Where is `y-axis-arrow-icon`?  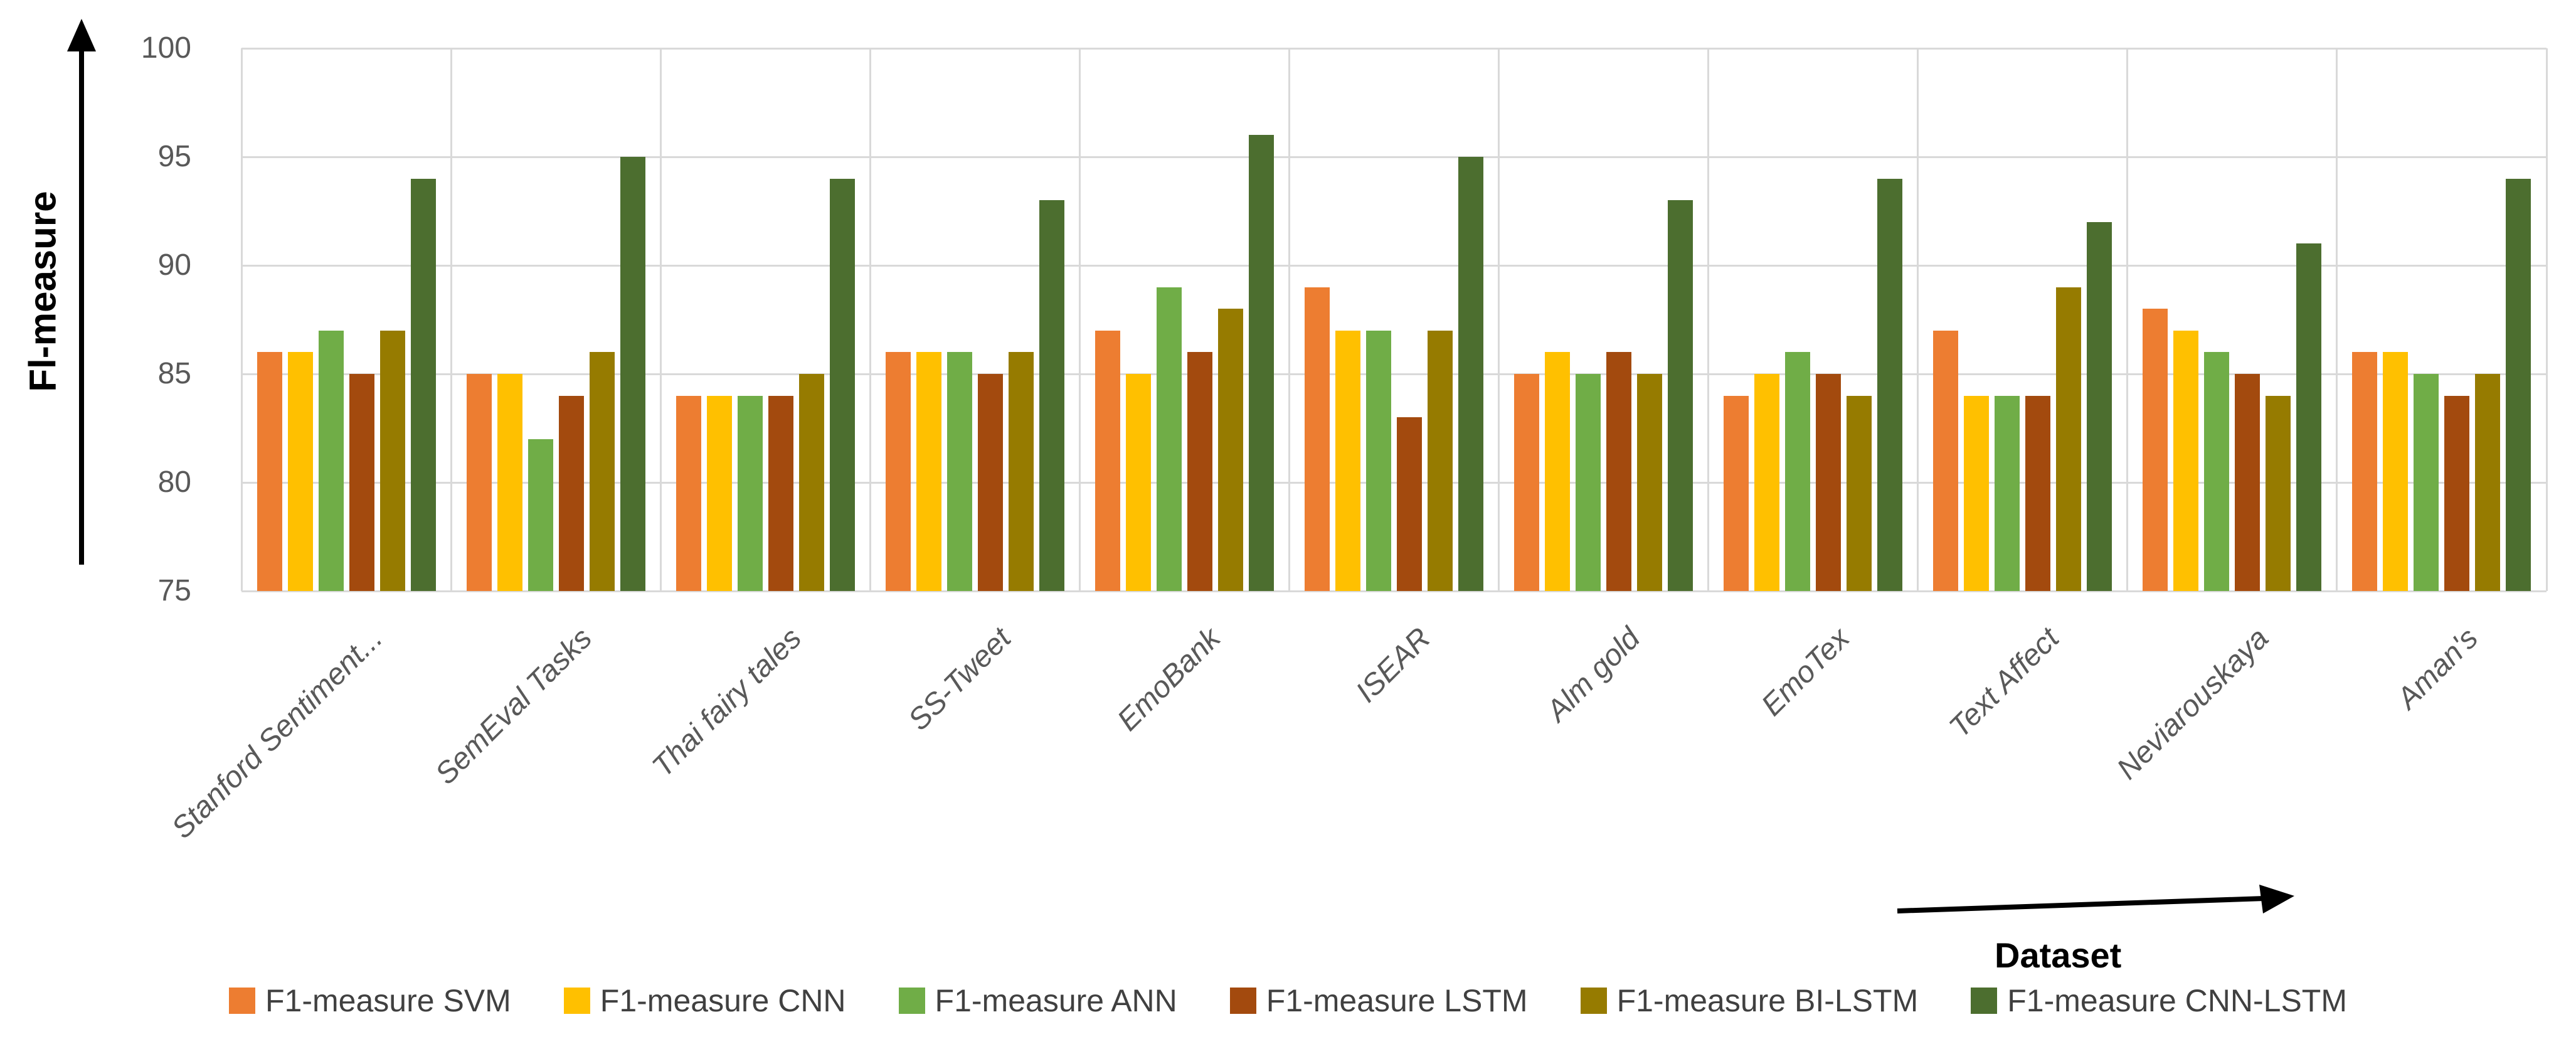 y-axis-arrow-icon is located at coordinates (81, 292).